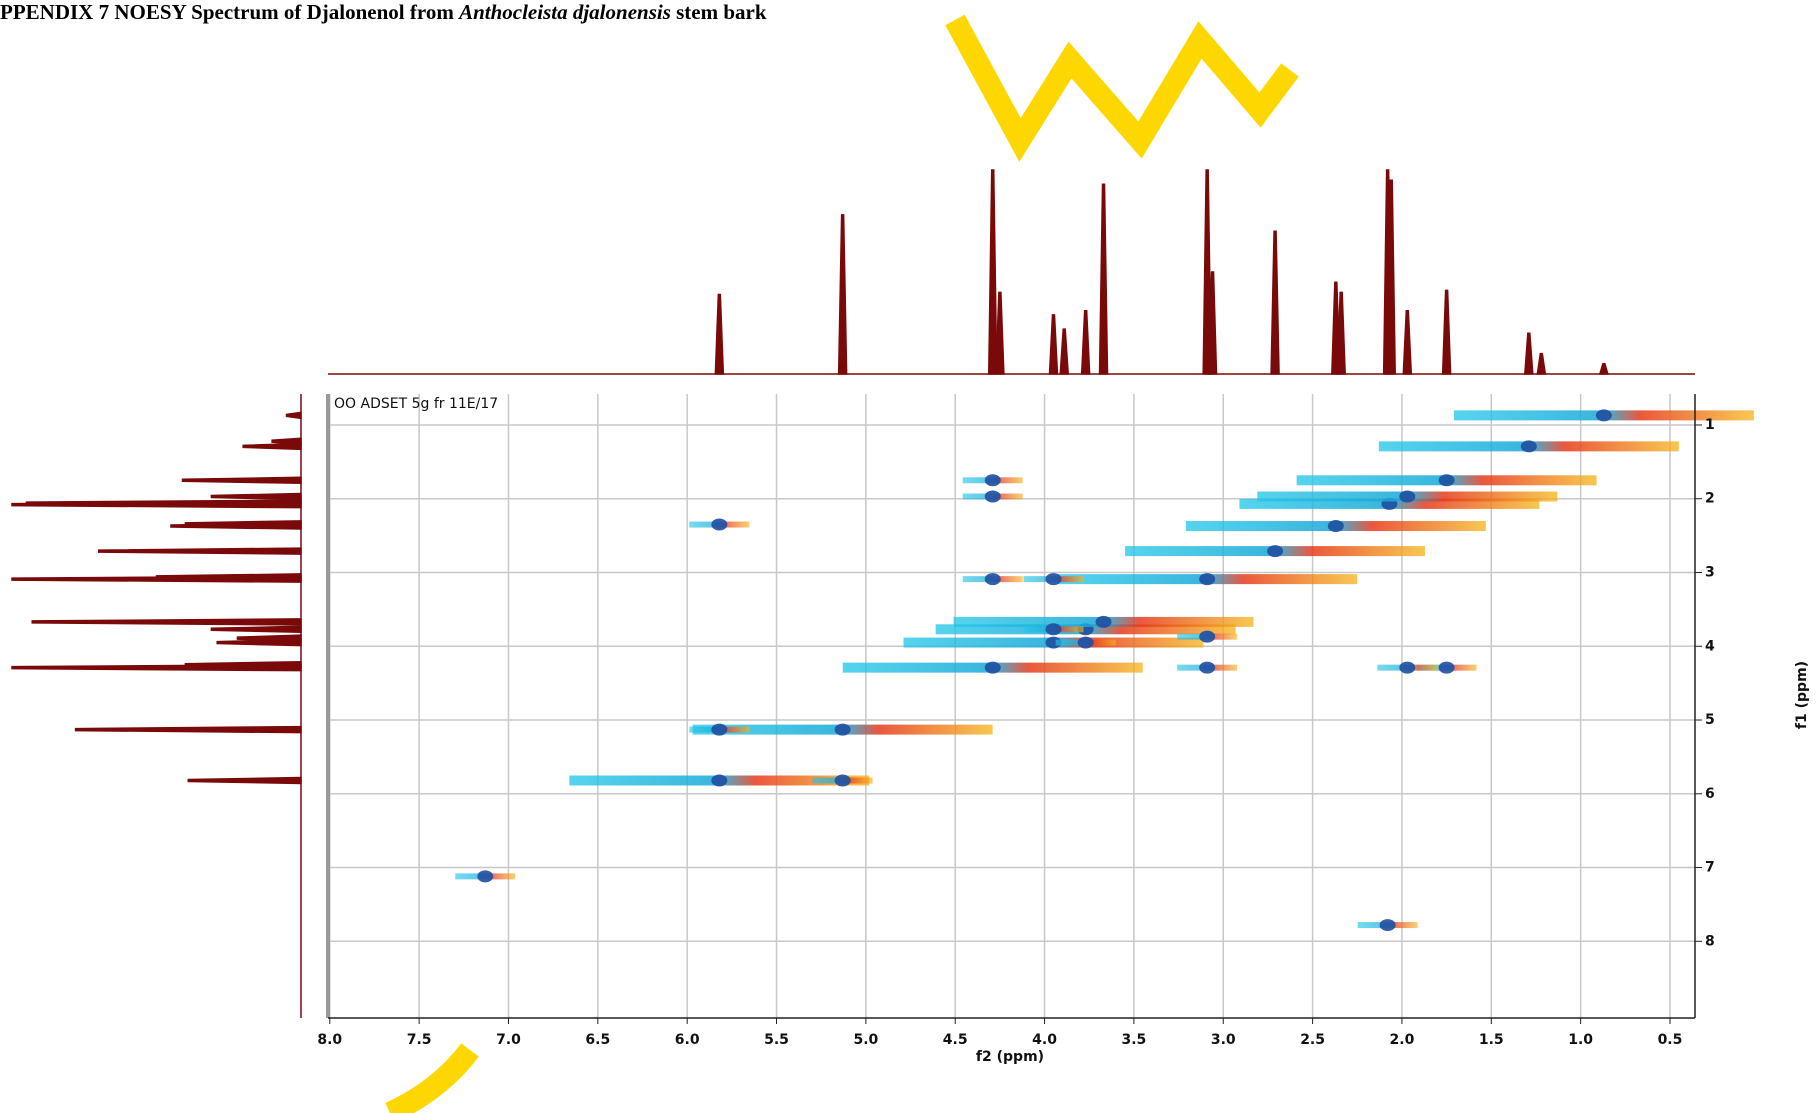  Describe the element at coordinates (1580, 1040) in the screenshot. I see `x-tick-label: 1.0` at that location.